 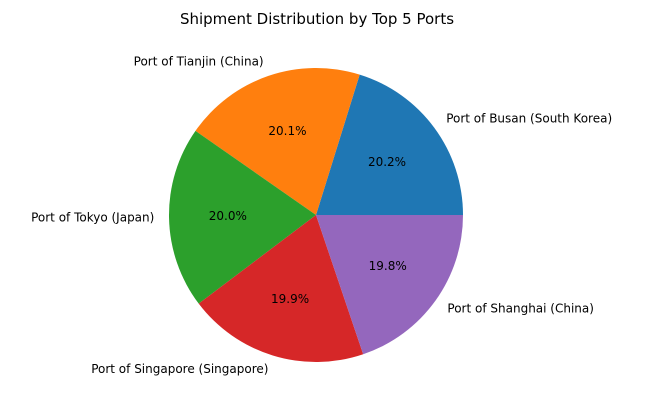 What do you see at coordinates (199, 62) in the screenshot?
I see `slice-label: Port of Tianjin (China)` at bounding box center [199, 62].